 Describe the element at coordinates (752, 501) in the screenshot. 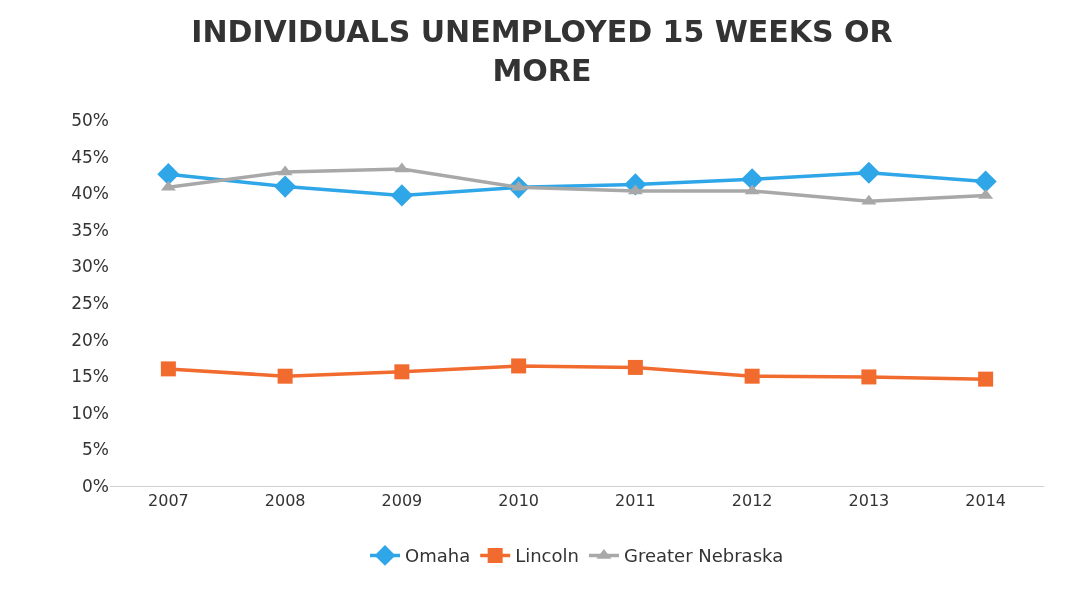

I see `x-tick-label: 2012` at that location.